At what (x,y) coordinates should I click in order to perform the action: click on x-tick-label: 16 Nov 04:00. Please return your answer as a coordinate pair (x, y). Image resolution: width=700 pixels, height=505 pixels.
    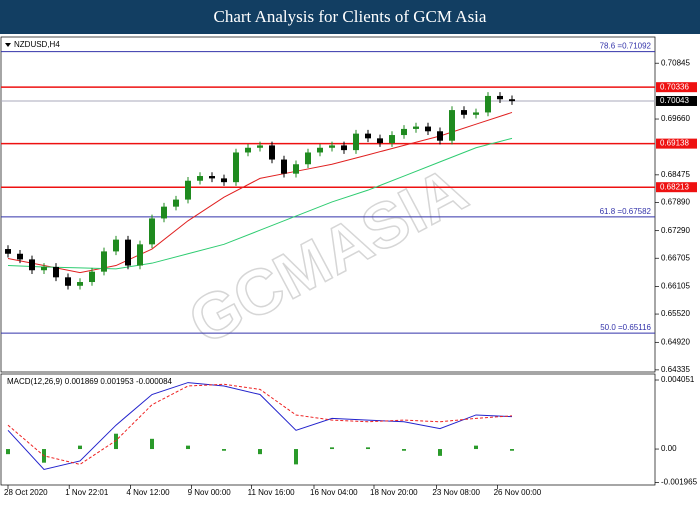
    Looking at the image, I should click on (334, 492).